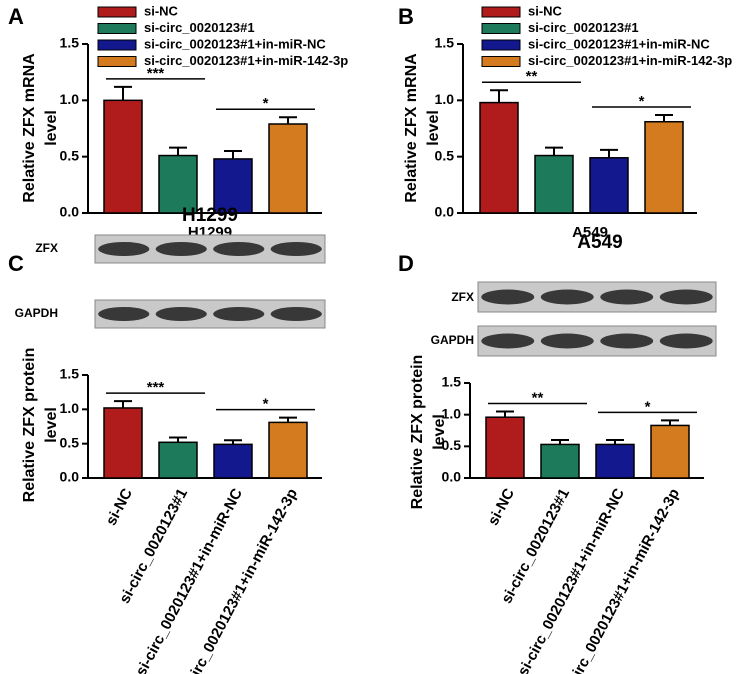 This screenshot has height=674, width=750. Describe the element at coordinates (406, 16) in the screenshot. I see `panel-letter: B` at that location.